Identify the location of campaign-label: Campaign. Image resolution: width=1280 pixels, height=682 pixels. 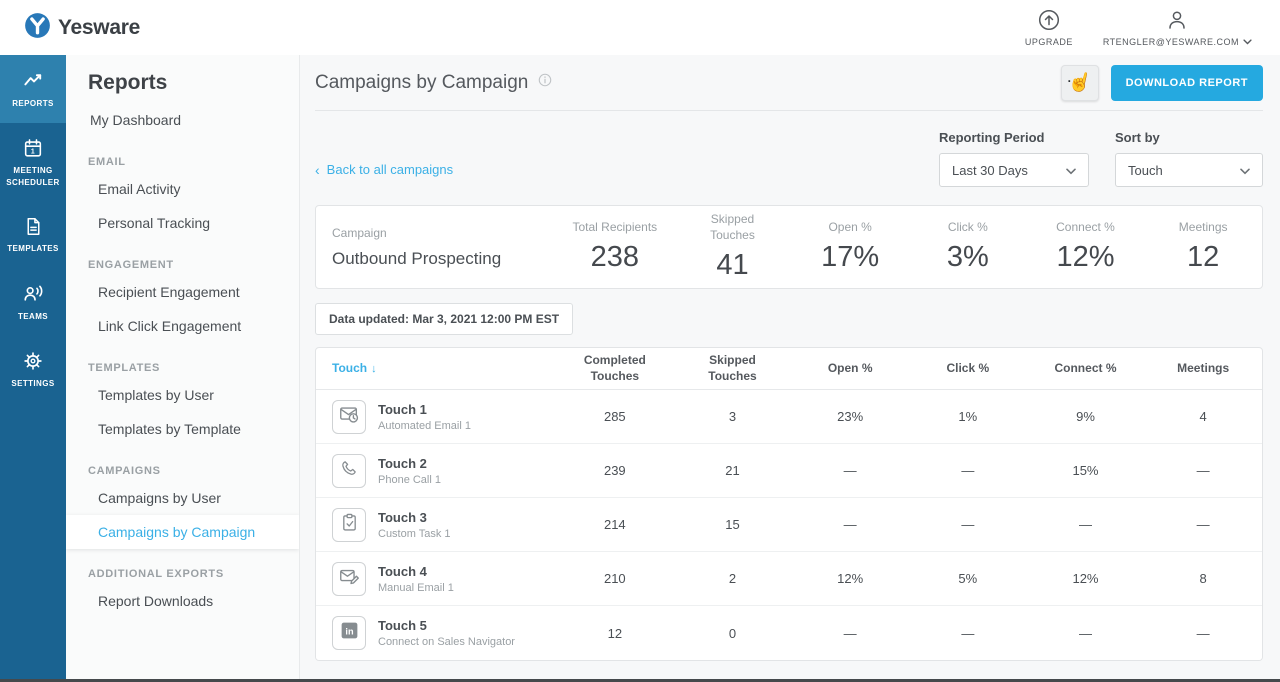
(359, 232).